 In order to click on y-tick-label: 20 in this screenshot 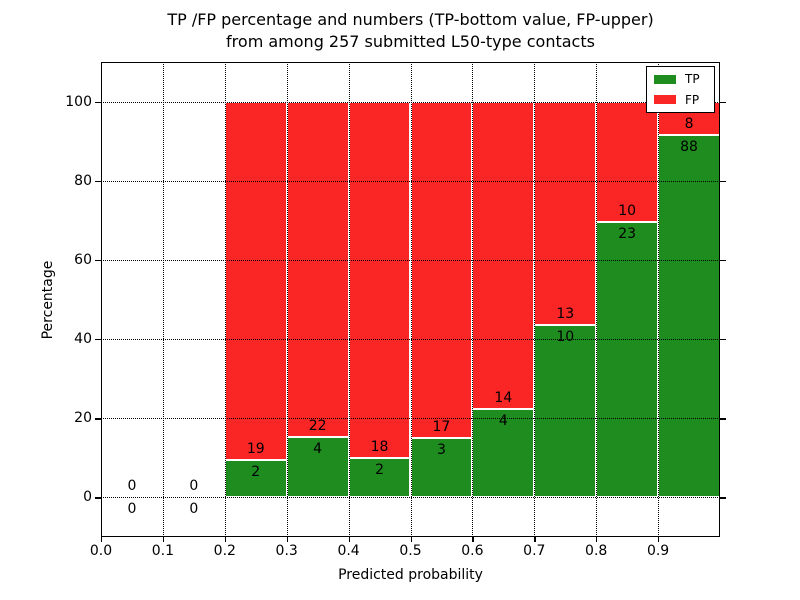, I will do `click(83, 418)`.